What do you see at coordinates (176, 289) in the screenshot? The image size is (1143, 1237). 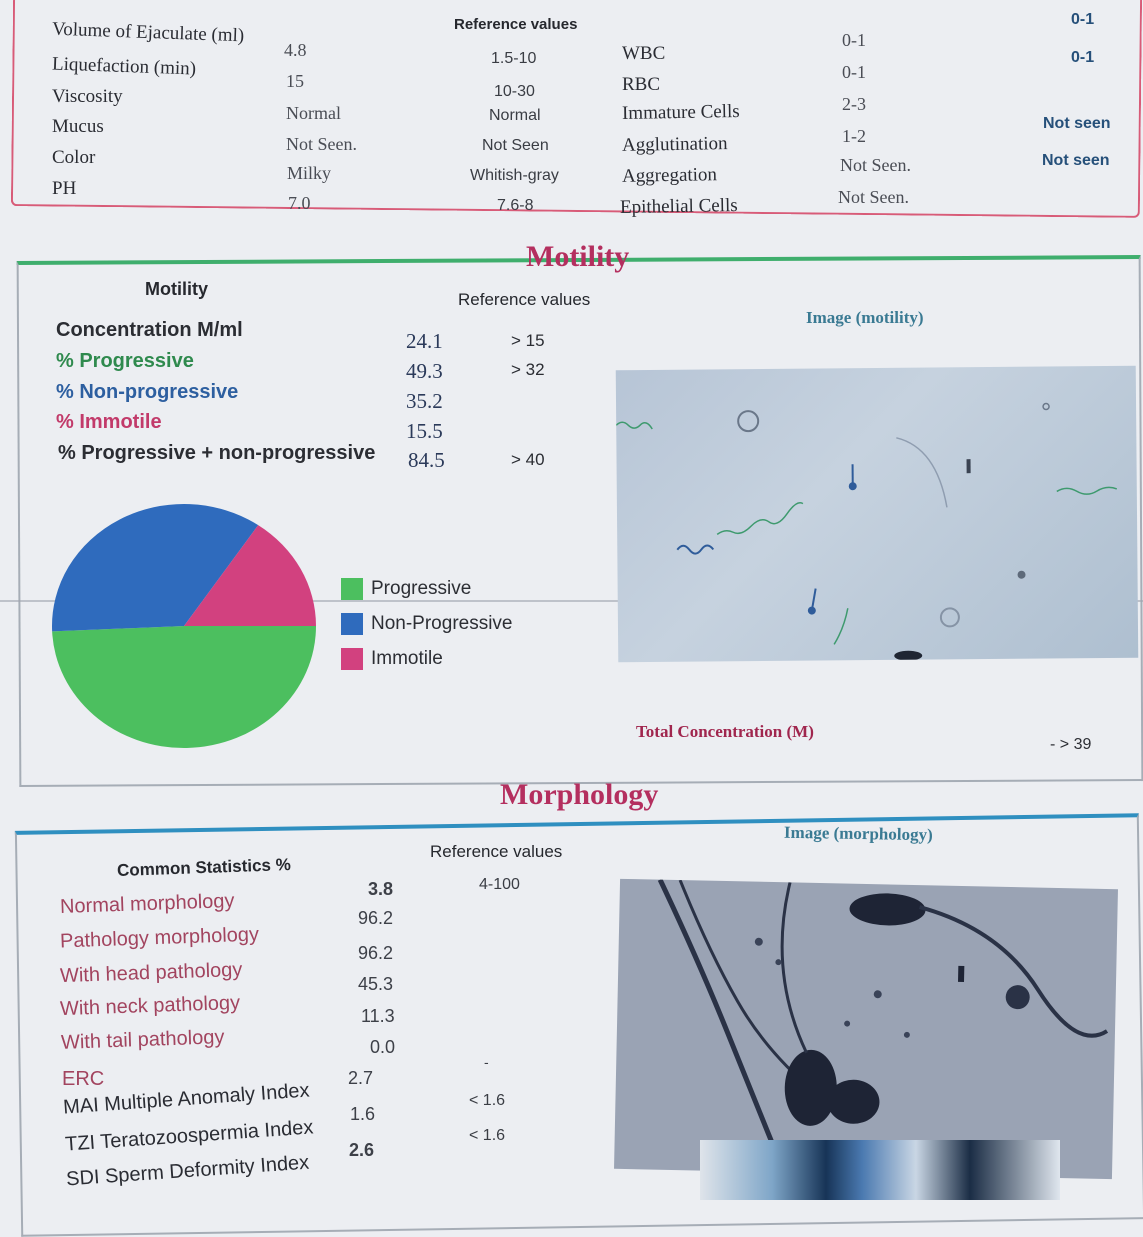 I see `motility-header: Motility` at bounding box center [176, 289].